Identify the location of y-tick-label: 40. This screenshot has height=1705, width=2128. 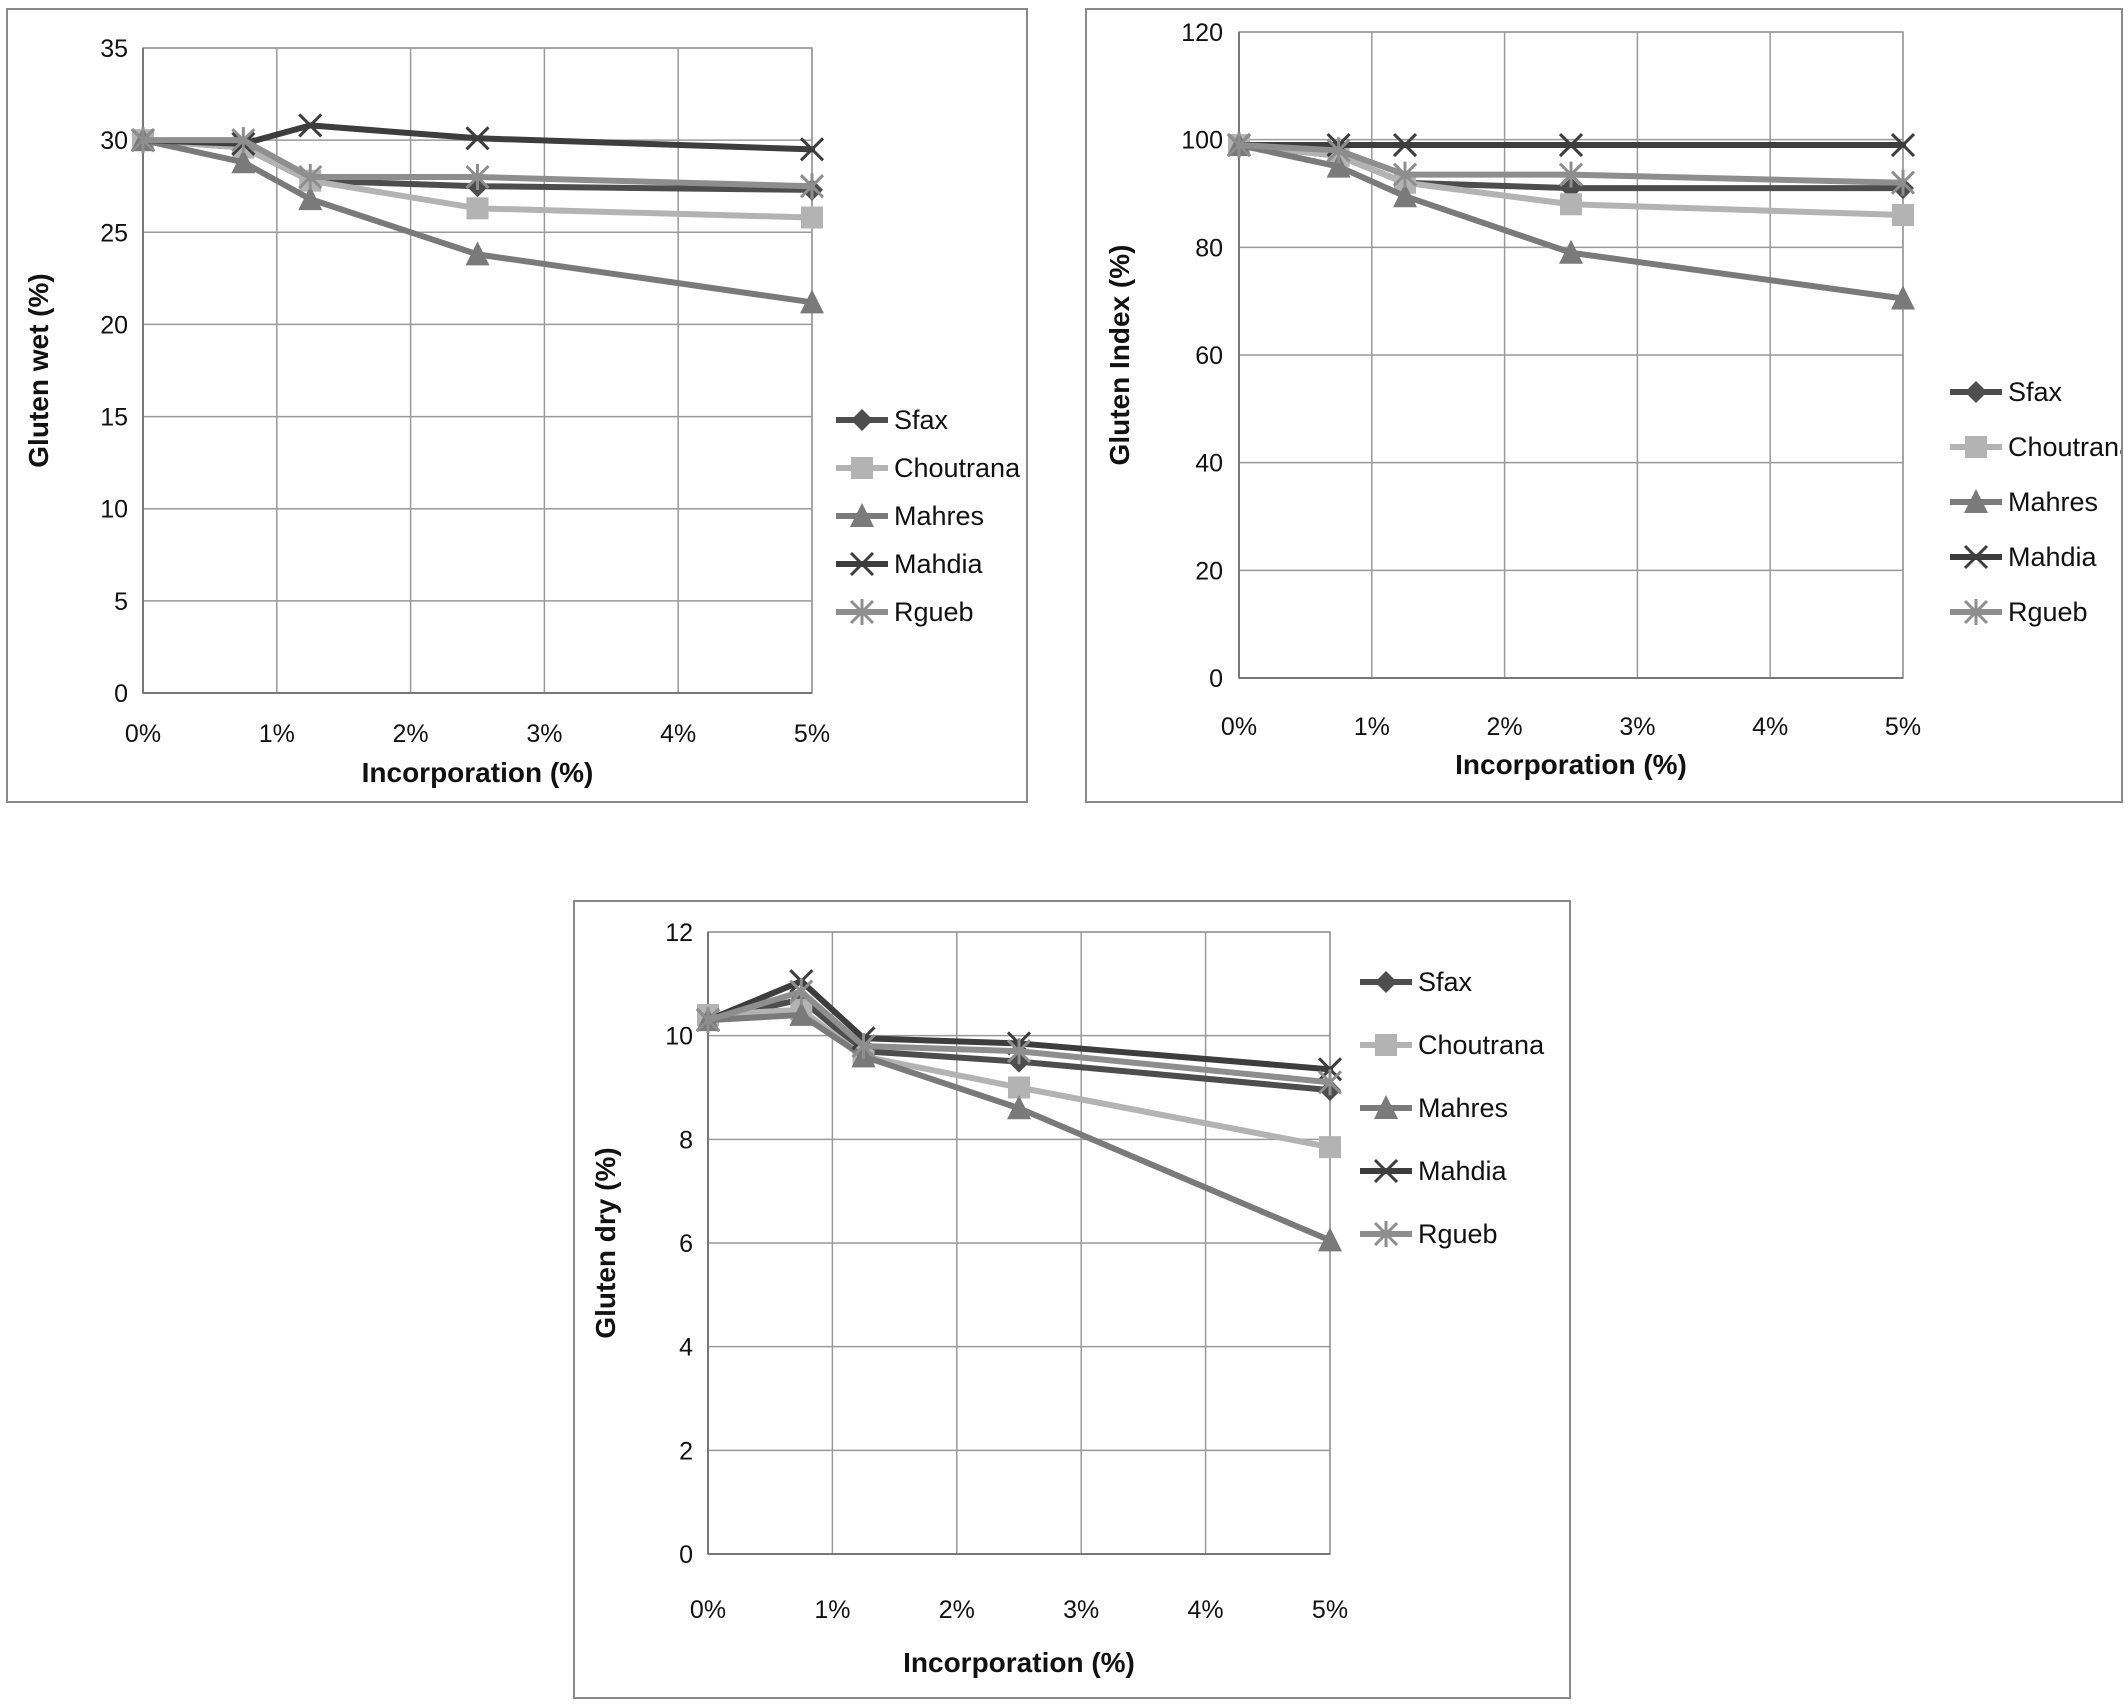
(1209, 464).